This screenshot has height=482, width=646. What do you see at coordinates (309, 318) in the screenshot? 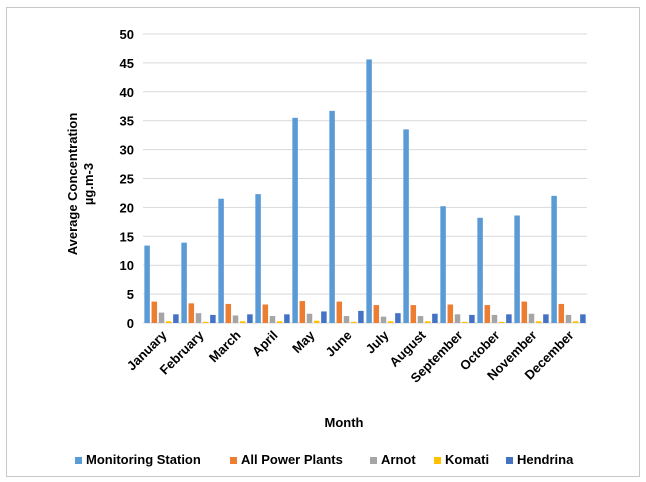
I see `bar-arnot-may` at bounding box center [309, 318].